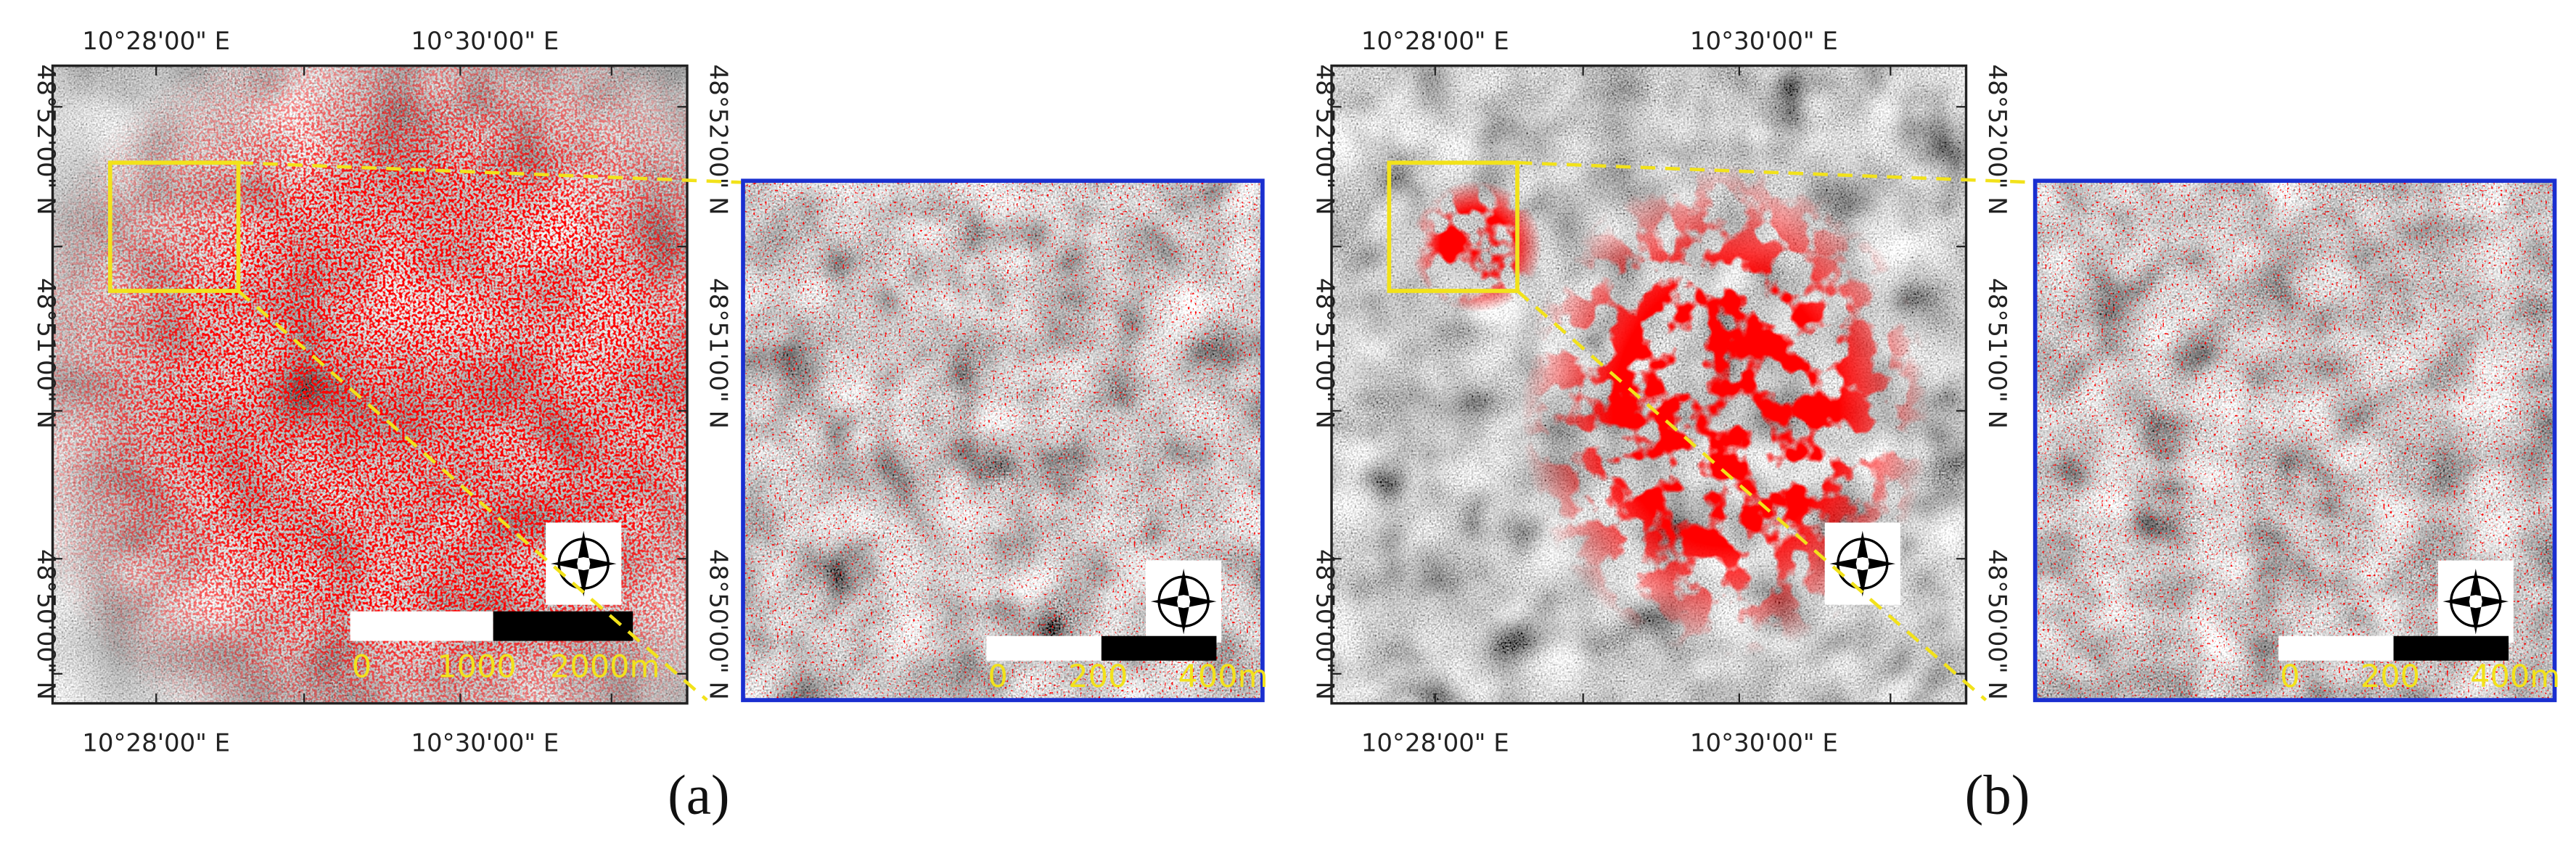  What do you see at coordinates (477, 667) in the screenshot?
I see `scale-label: 1000` at bounding box center [477, 667].